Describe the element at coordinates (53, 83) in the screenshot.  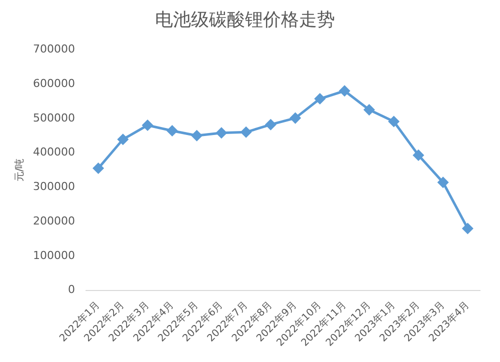
I see `y-tick-label: 600000` at that location.